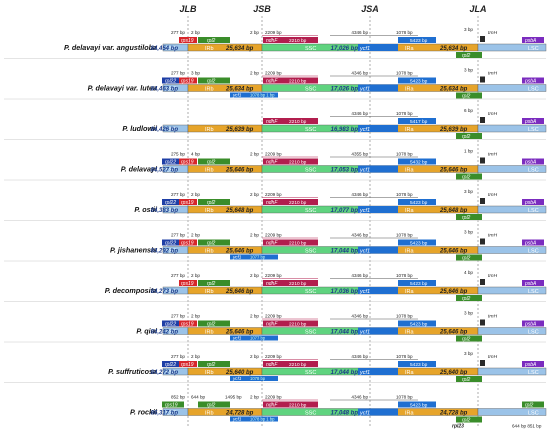 This screenshot has height=444, width=550. I want to click on ira-size: 25,634 bp, so click(453, 90).